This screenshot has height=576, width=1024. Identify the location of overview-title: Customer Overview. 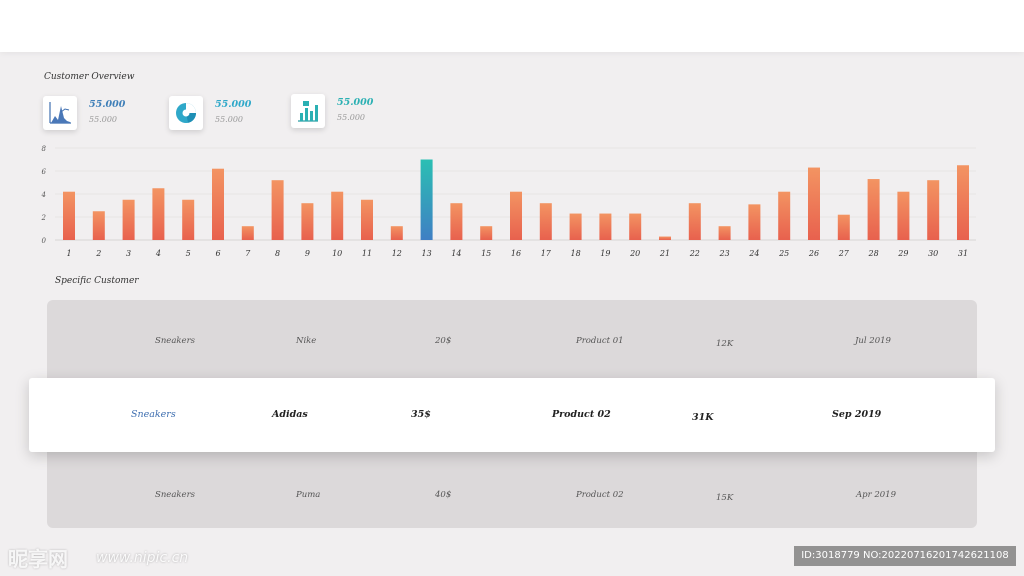
(89, 77).